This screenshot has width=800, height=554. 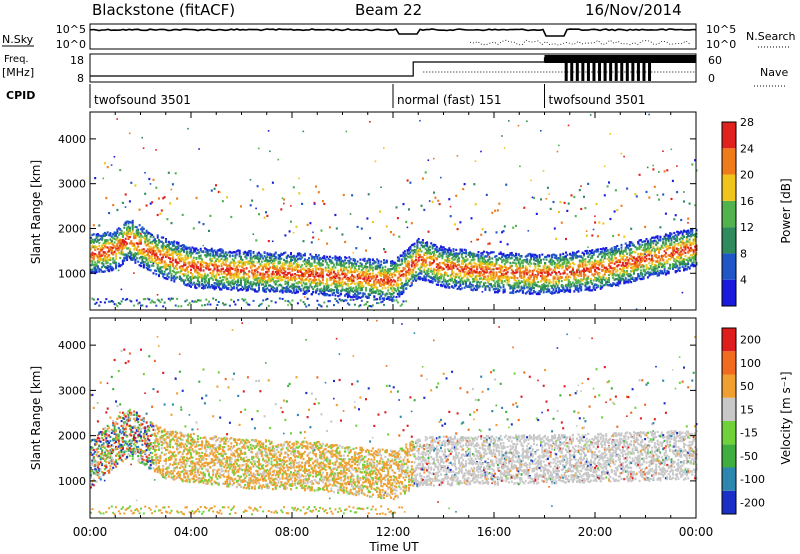 I want to click on nsearch-tick-bottom: 10^0, so click(x=721, y=44).